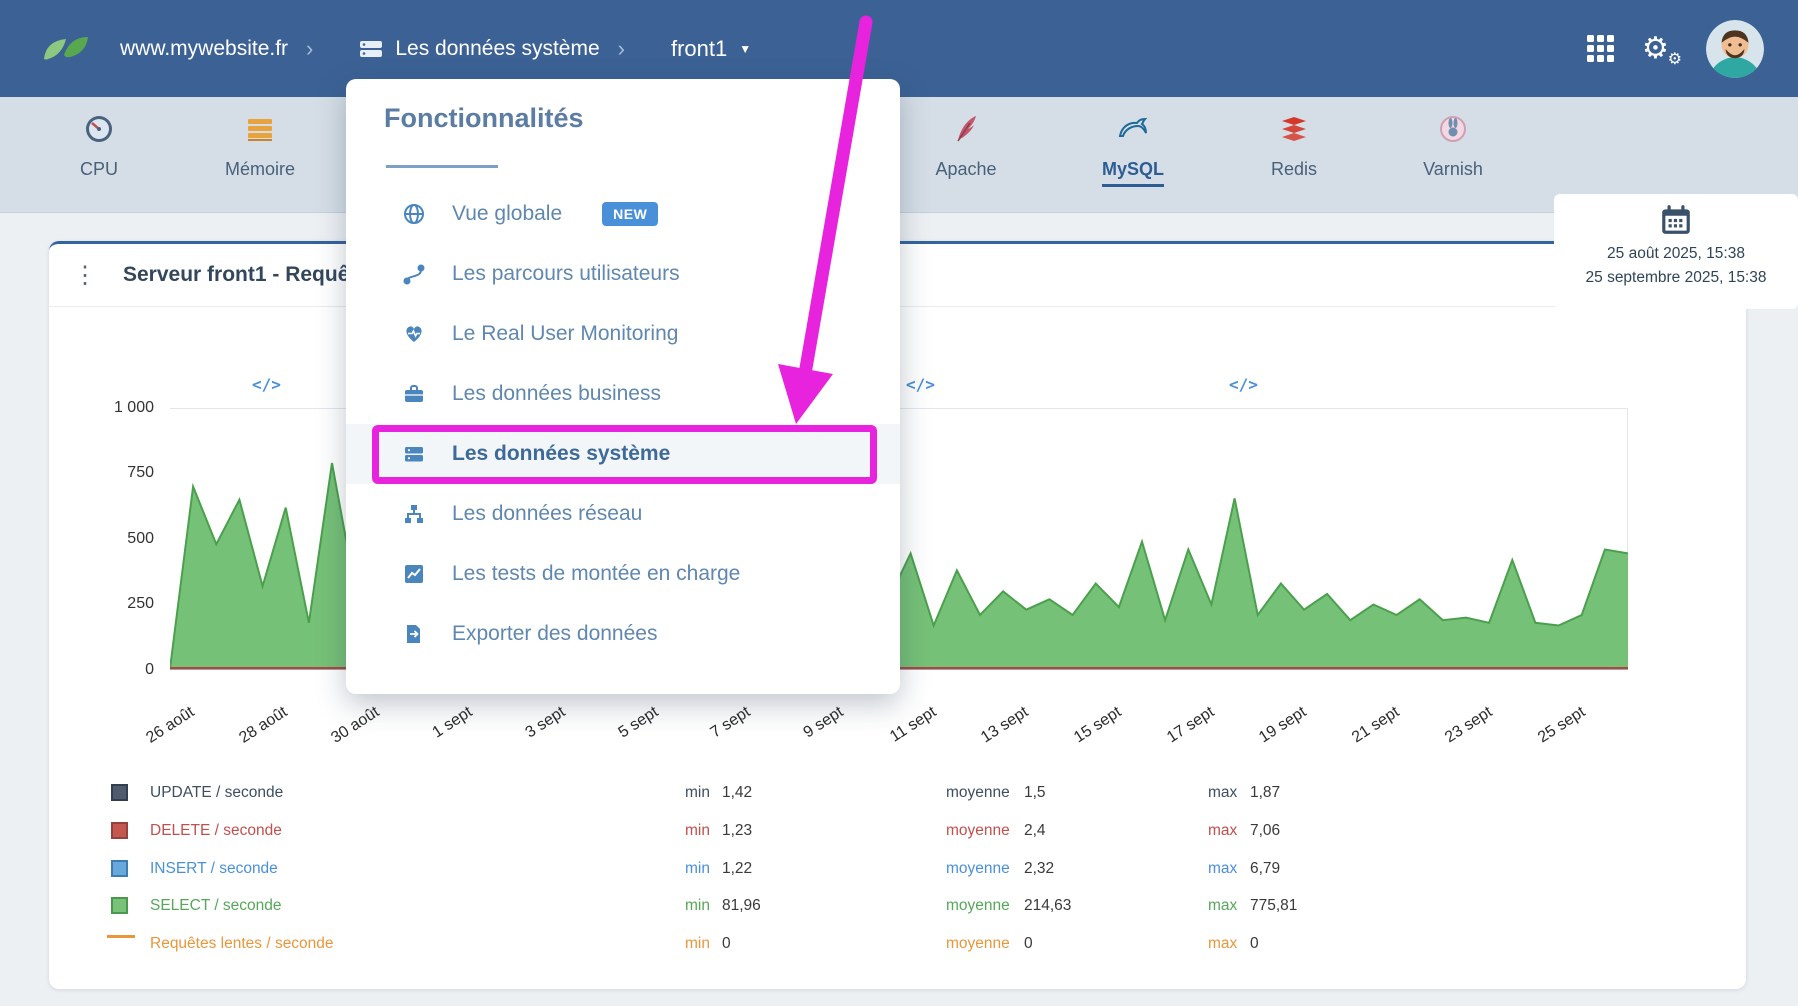 The image size is (1798, 1006). I want to click on legend-avg-value: 214,63, so click(1048, 905).